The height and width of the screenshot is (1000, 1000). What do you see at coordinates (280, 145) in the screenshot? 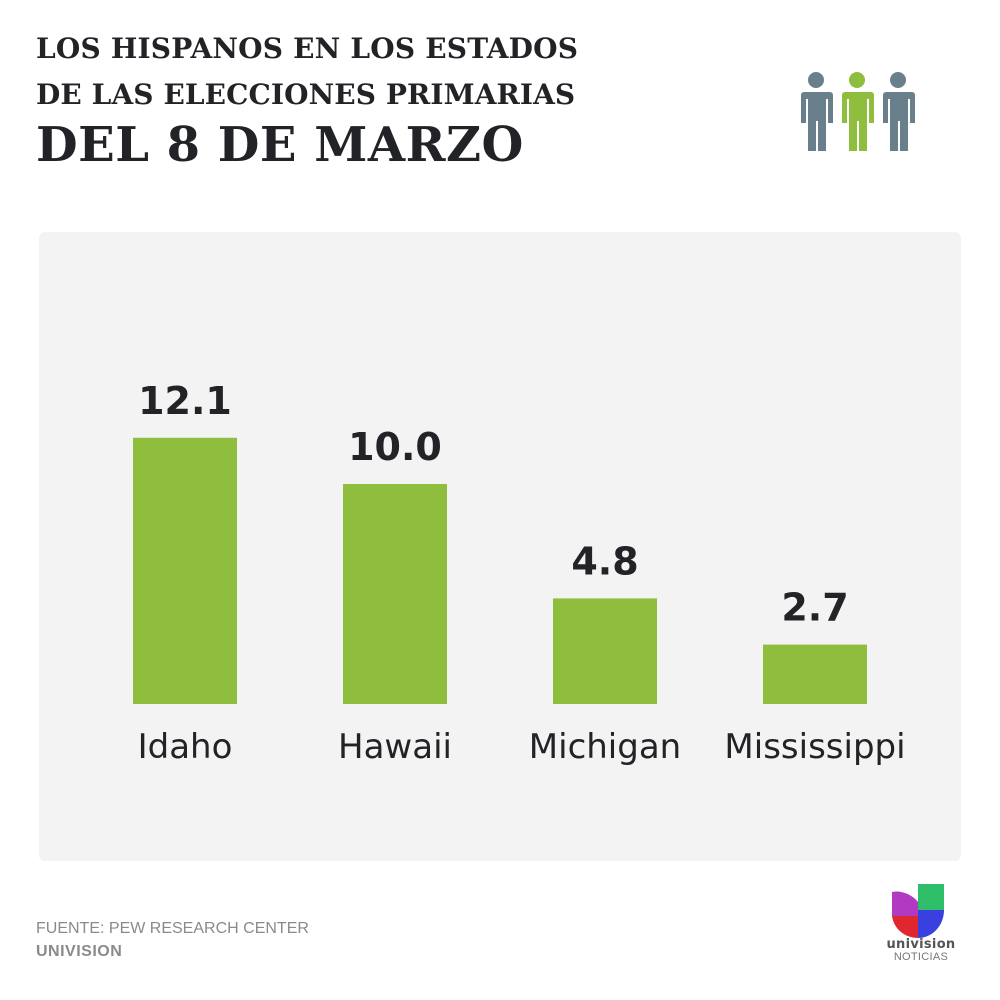
I see `title-line-3: DEL 8 DE MARZO` at bounding box center [280, 145].